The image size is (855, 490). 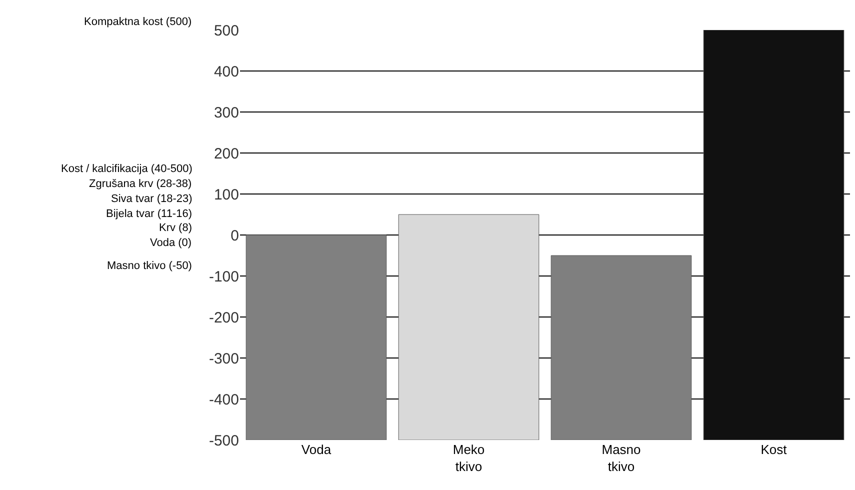 What do you see at coordinates (234, 235) in the screenshot?
I see `y-tick-label: 0` at bounding box center [234, 235].